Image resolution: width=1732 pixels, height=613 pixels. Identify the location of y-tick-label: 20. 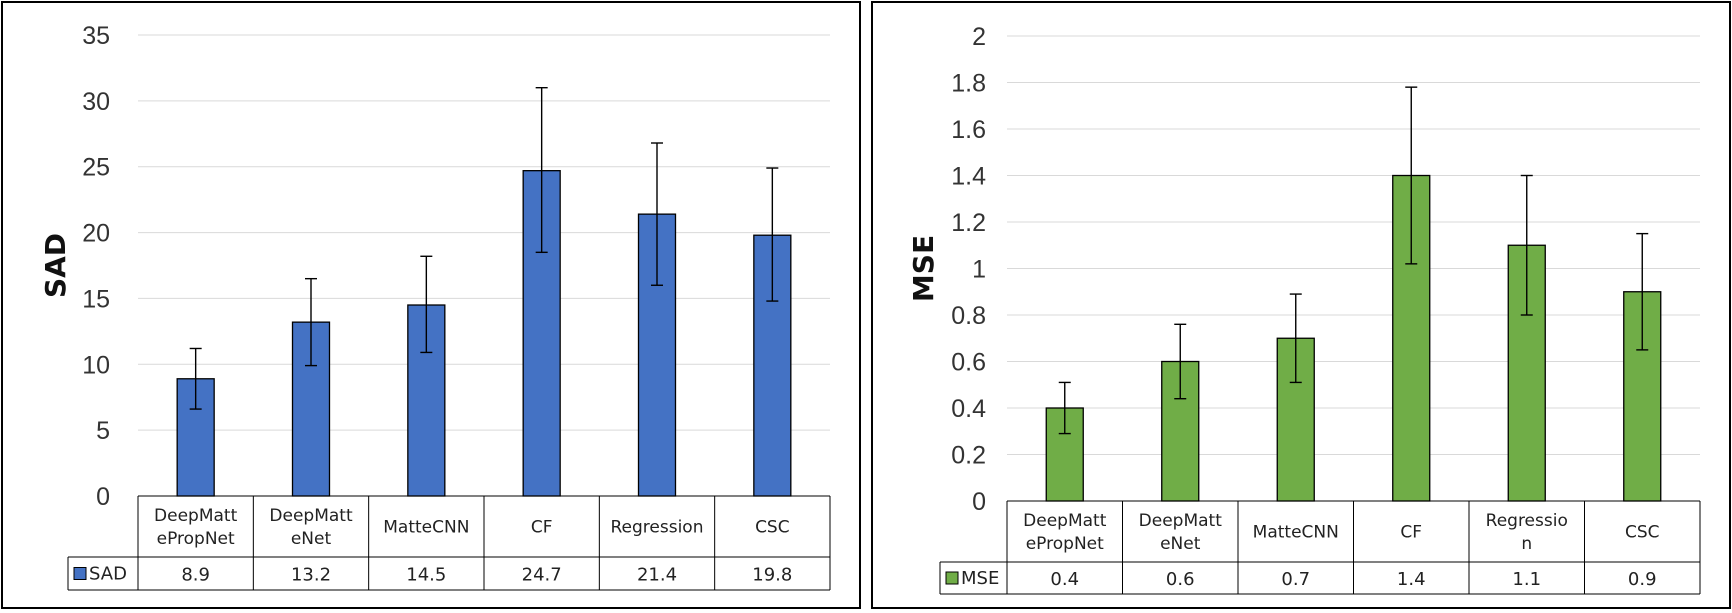
(96, 234).